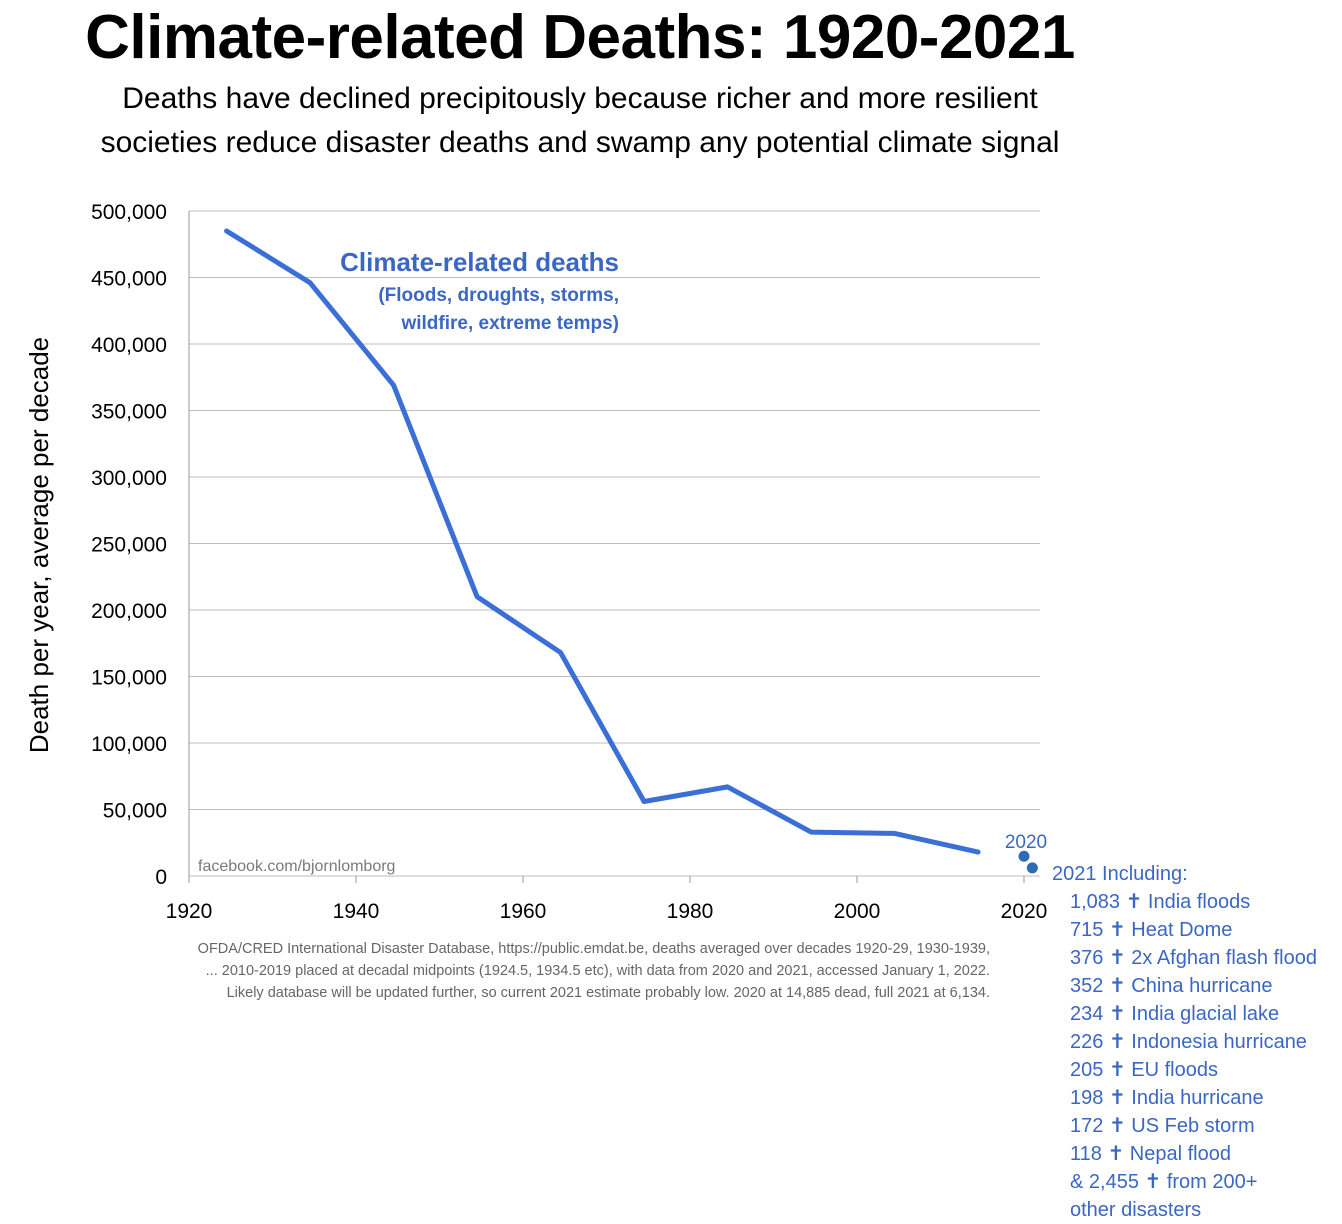 The height and width of the screenshot is (1224, 1342). I want to click on annotation-count: 226, so click(1089, 1042).